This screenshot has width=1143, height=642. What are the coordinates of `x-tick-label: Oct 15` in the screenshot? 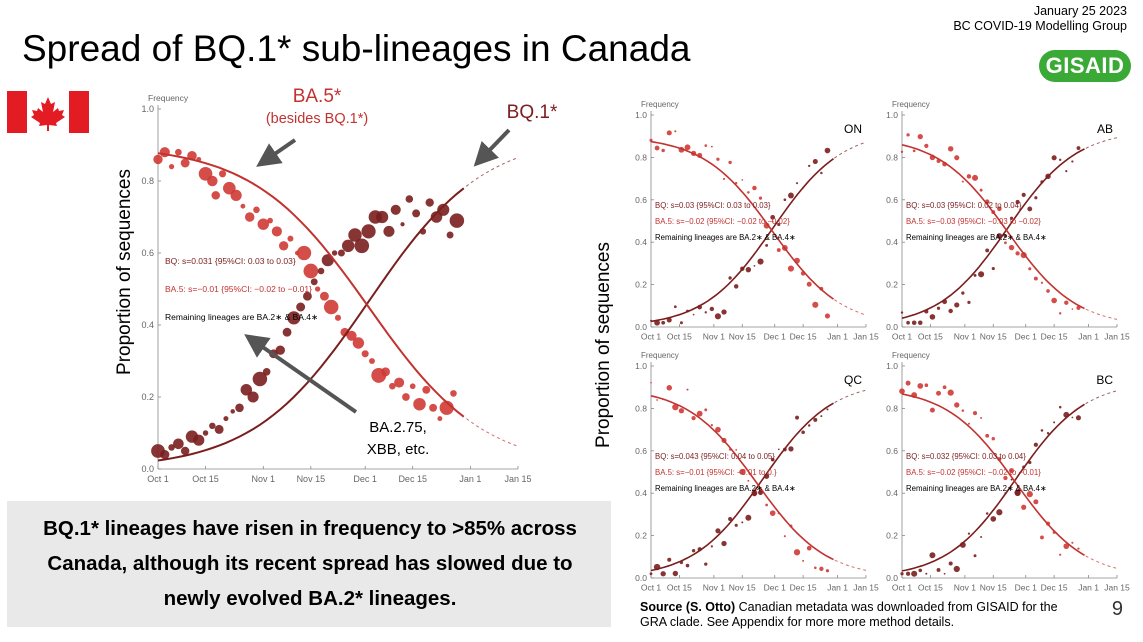 It's located at (679, 337).